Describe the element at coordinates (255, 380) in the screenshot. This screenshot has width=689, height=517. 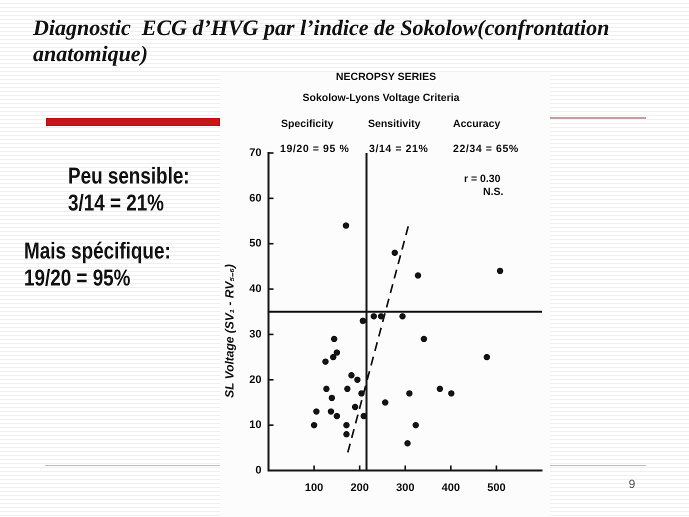
I see `y-tick-label: 20` at that location.